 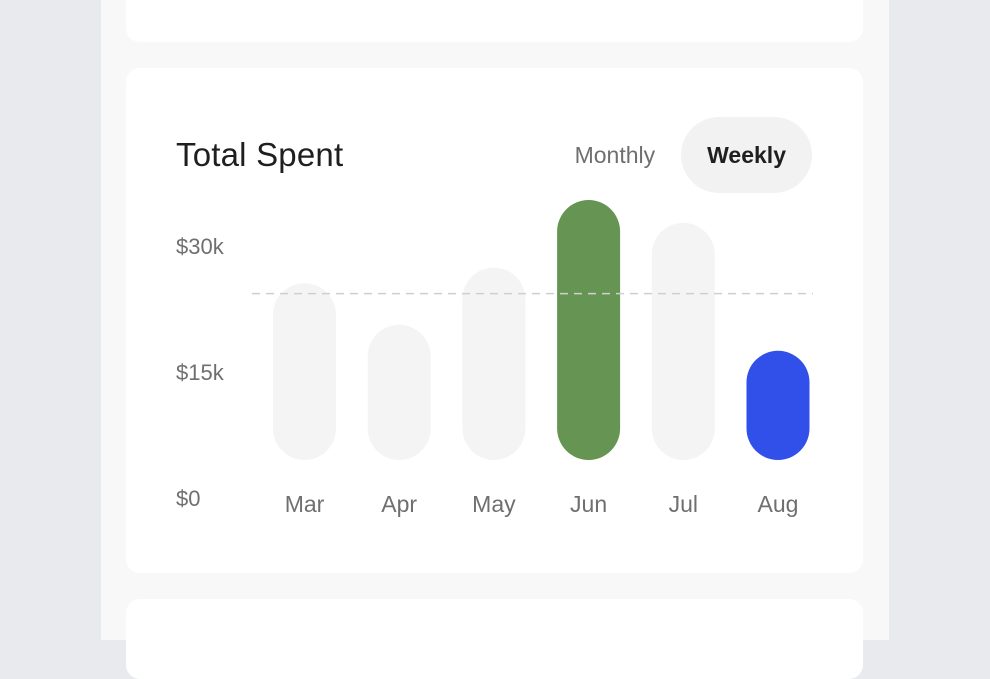 What do you see at coordinates (589, 330) in the screenshot?
I see `bar-jun` at bounding box center [589, 330].